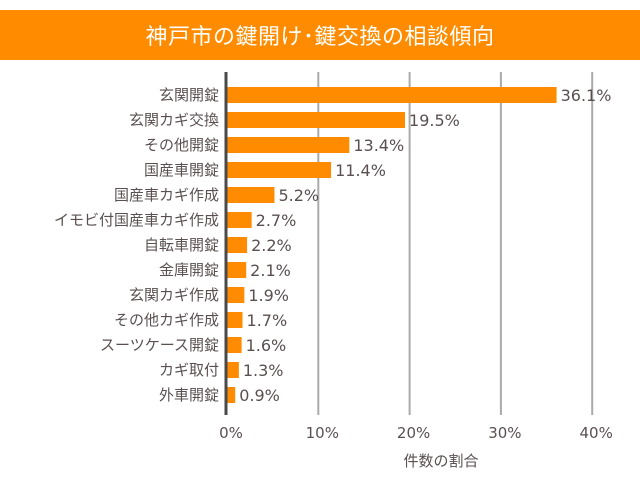 The image size is (640, 480). I want to click on x-tick-label: 40%, so click(596, 433).